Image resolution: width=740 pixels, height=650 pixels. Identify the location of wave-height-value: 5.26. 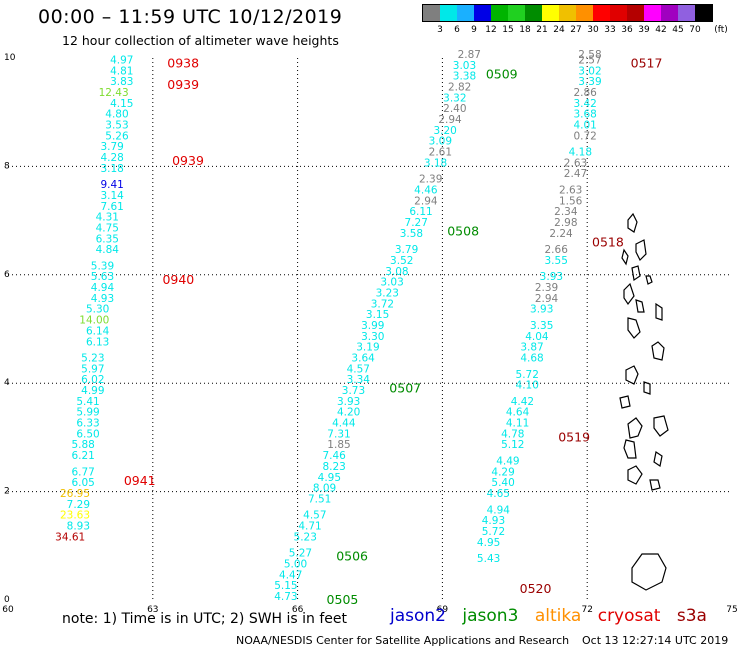
(117, 136).